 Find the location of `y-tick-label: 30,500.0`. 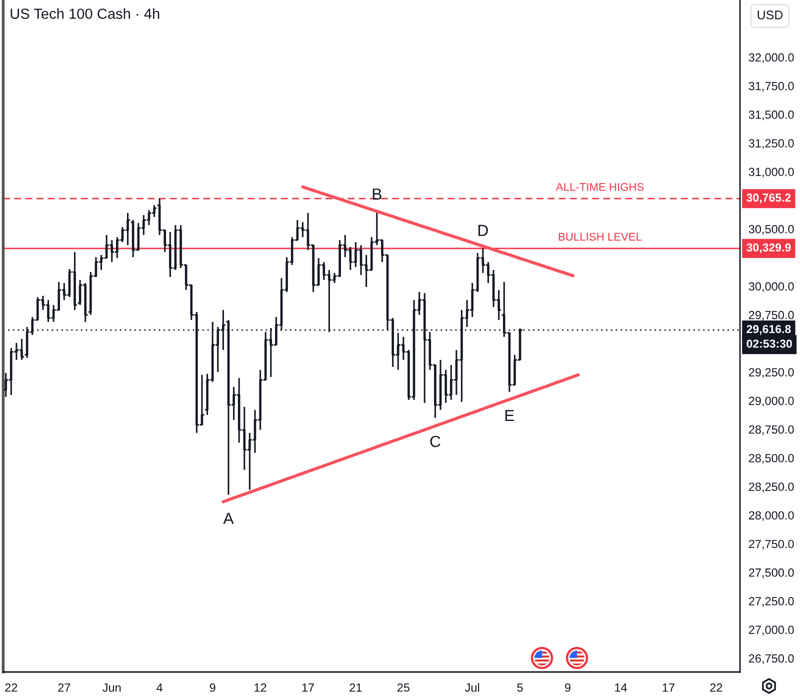

y-tick-label: 30,500.0 is located at coordinates (771, 229).